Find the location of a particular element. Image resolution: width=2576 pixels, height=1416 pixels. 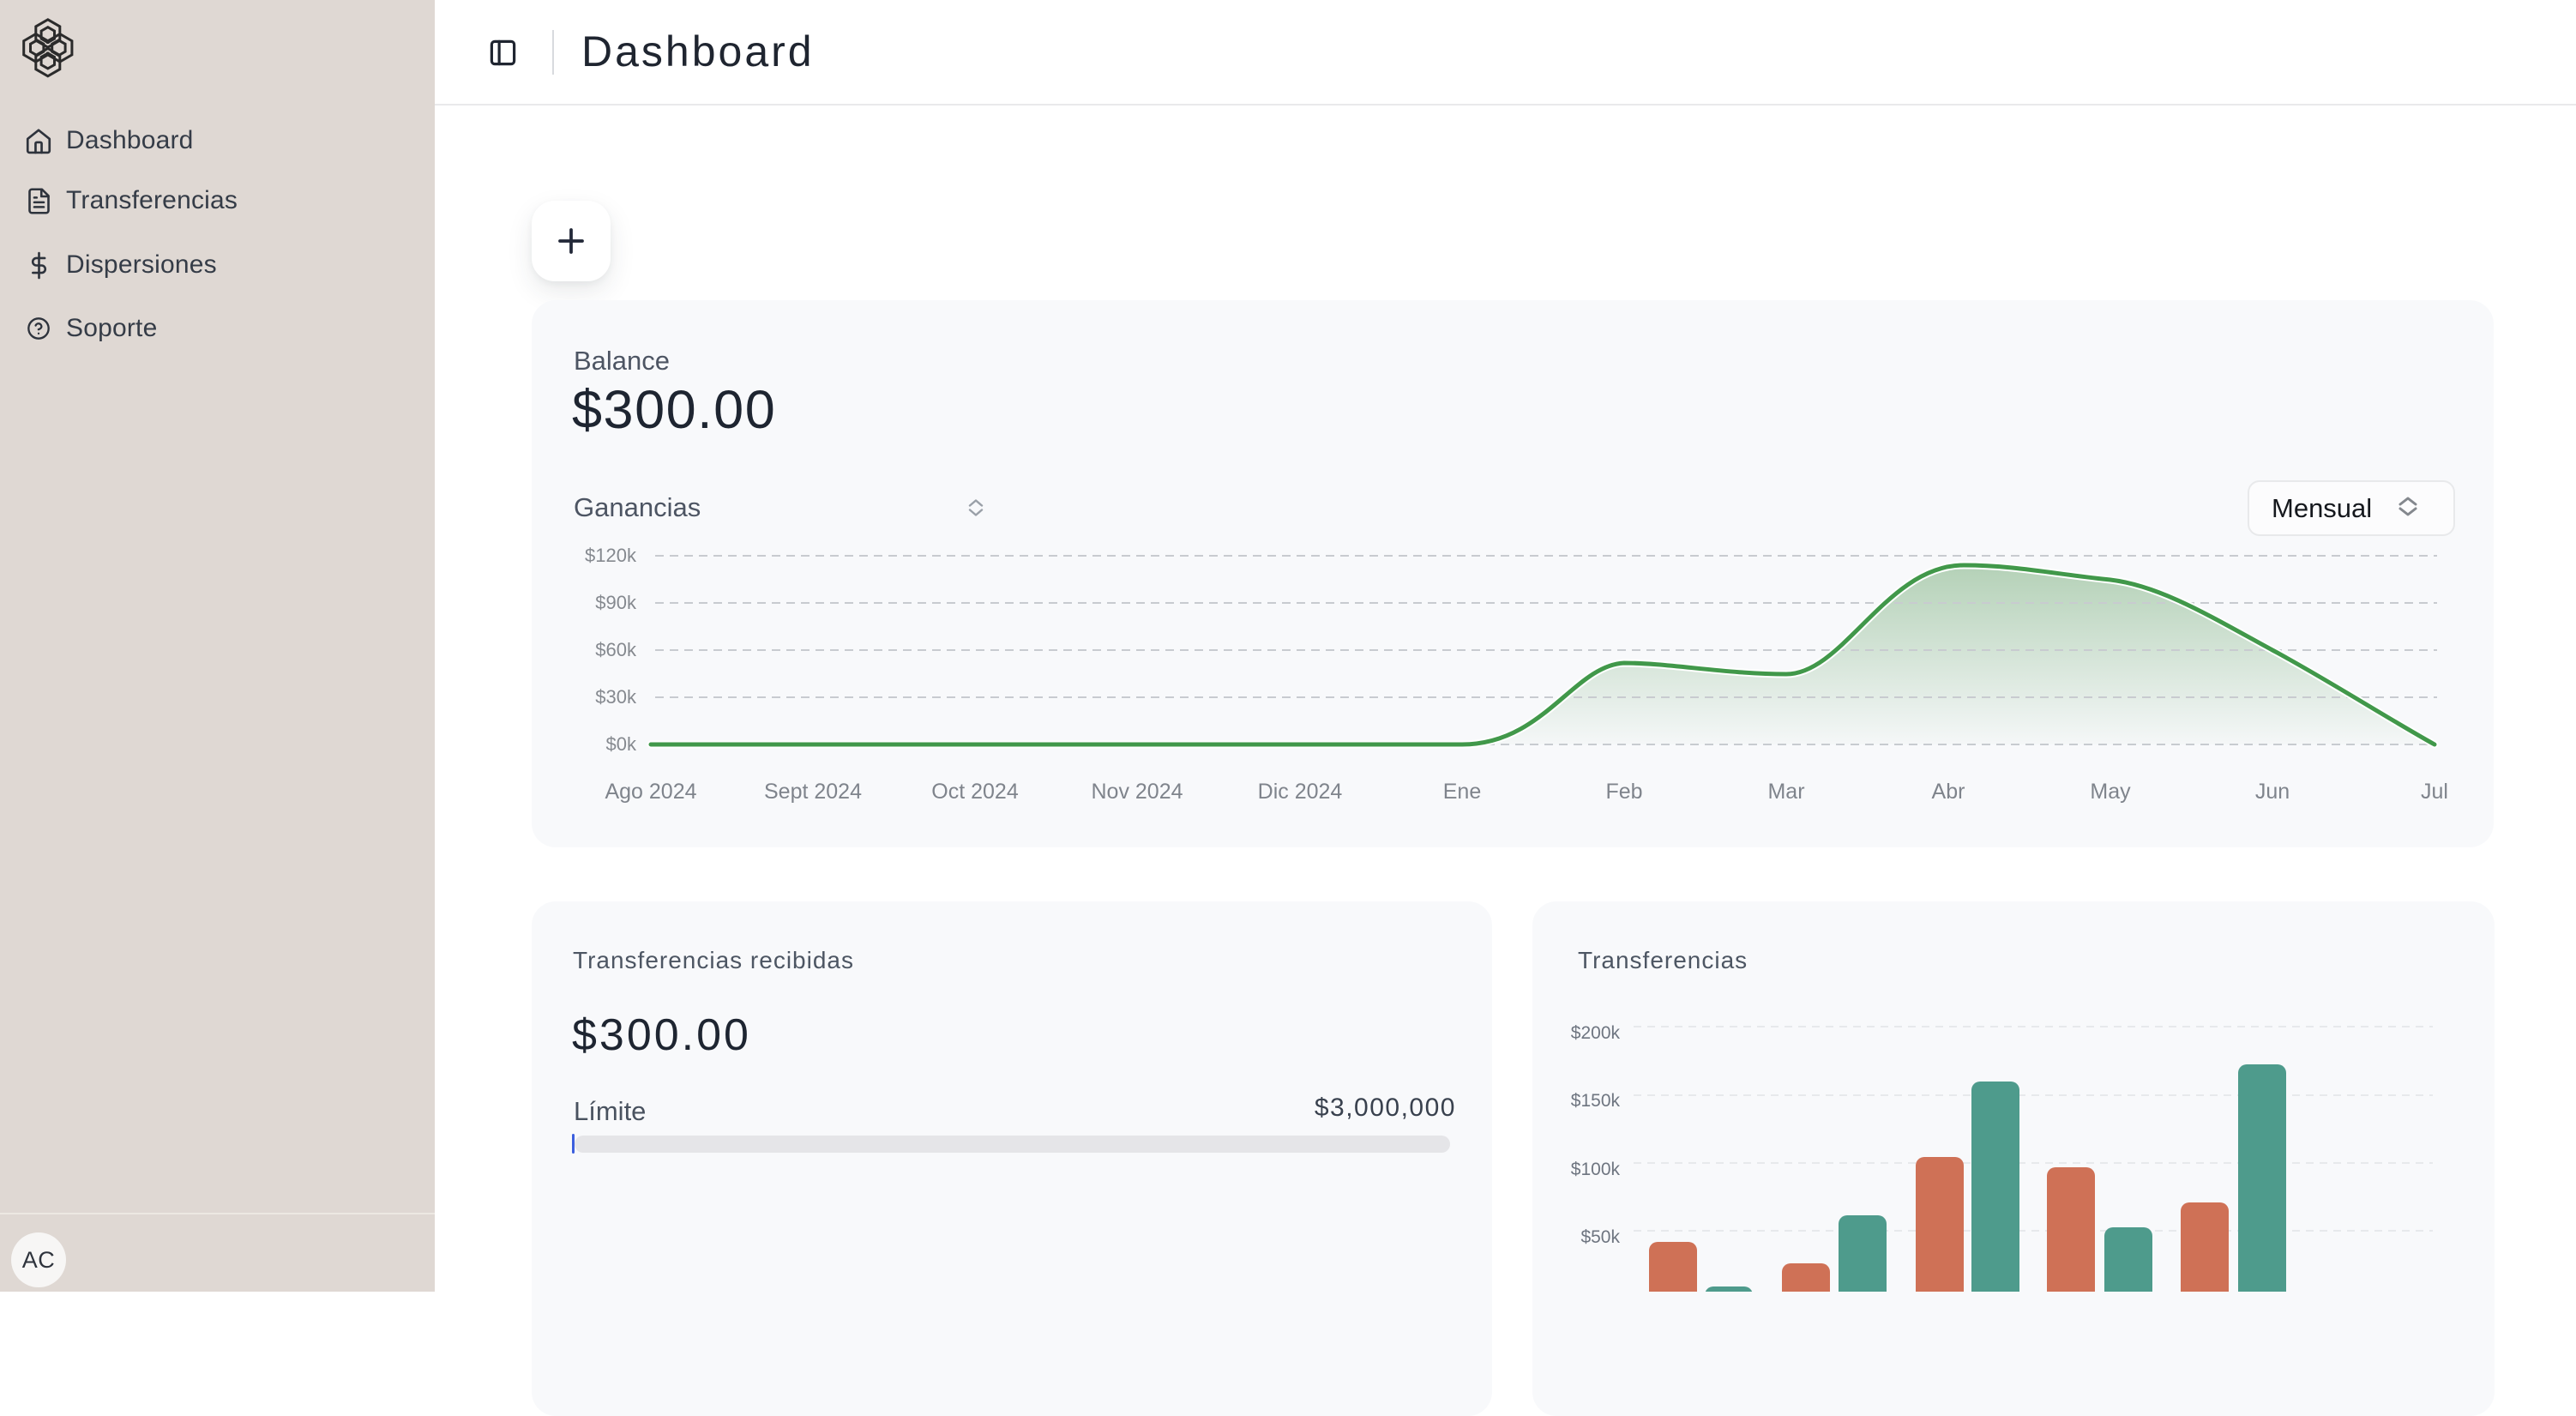

svg-text: $200k is located at coordinates (1596, 1033).